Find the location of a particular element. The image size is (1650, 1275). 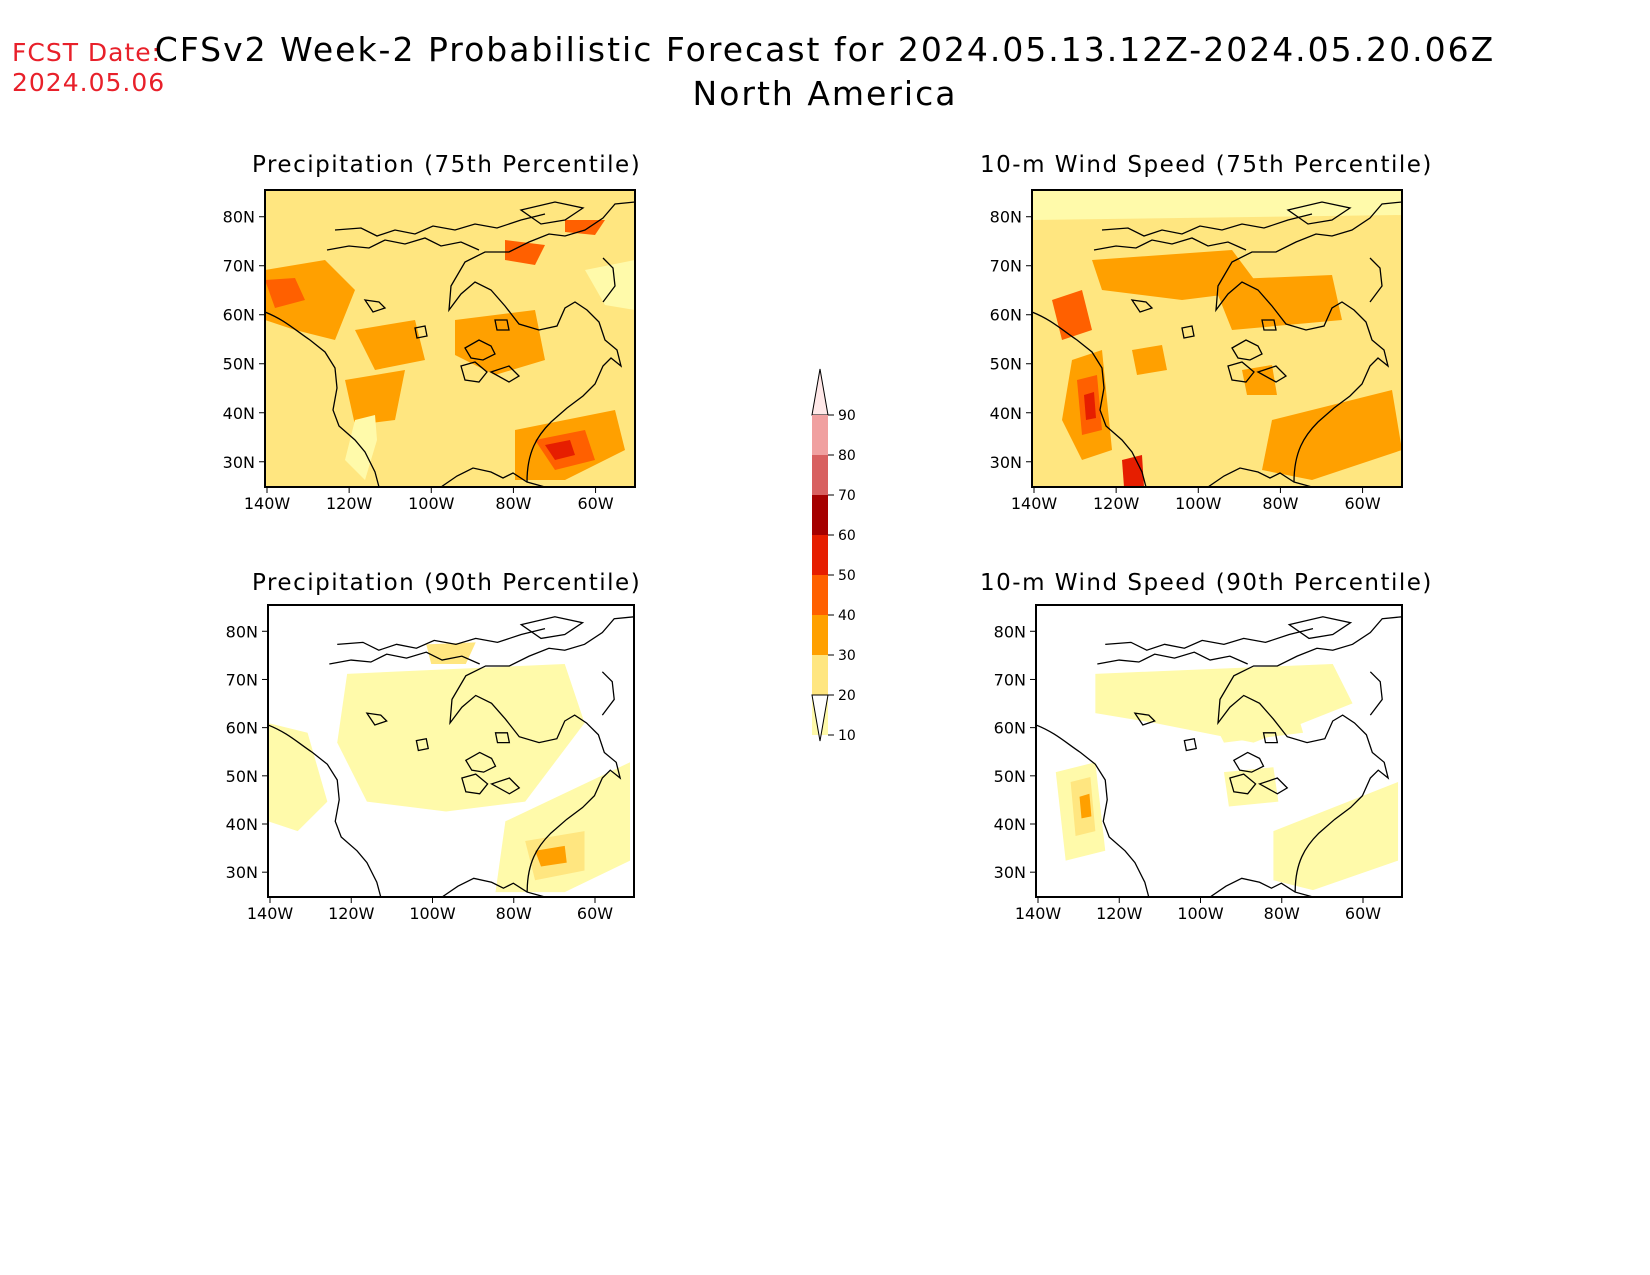

panel-title-precip-90: Precipitation (90th Percentile) is located at coordinates (447, 583).